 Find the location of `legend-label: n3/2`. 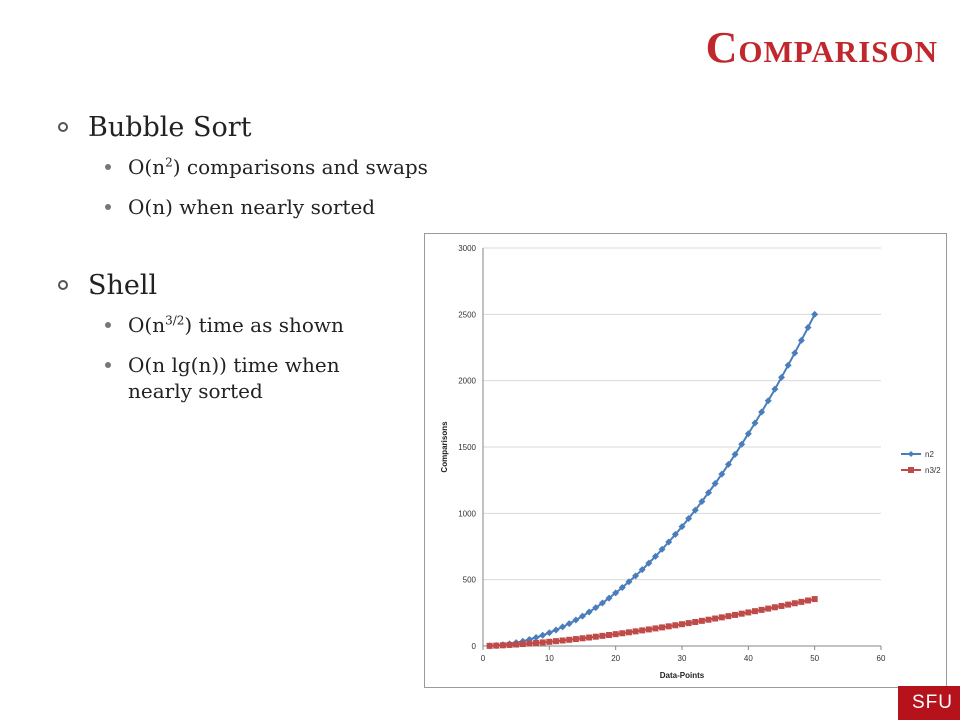

legend-label: n3/2 is located at coordinates (933, 470).